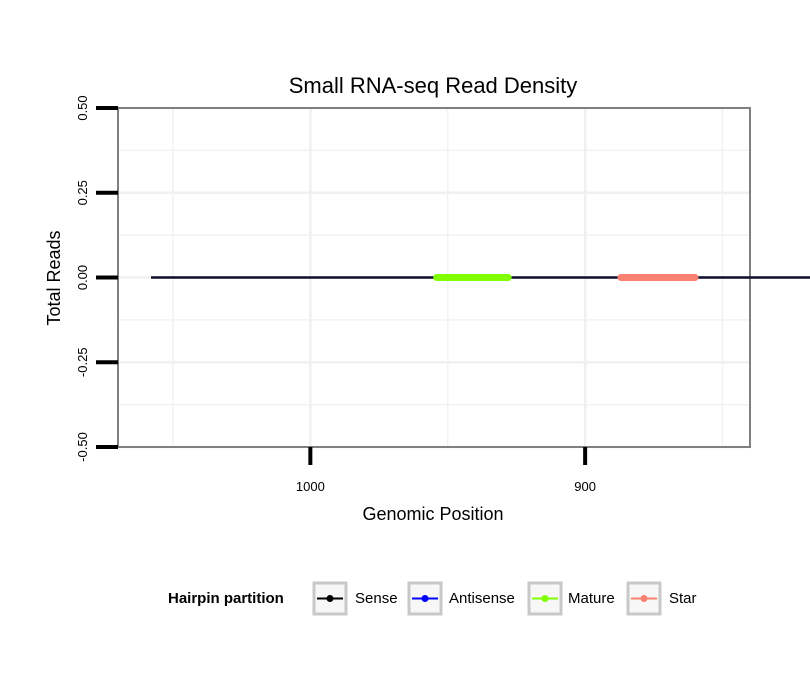  Describe the element at coordinates (376, 598) in the screenshot. I see `legend-label: Sense` at that location.